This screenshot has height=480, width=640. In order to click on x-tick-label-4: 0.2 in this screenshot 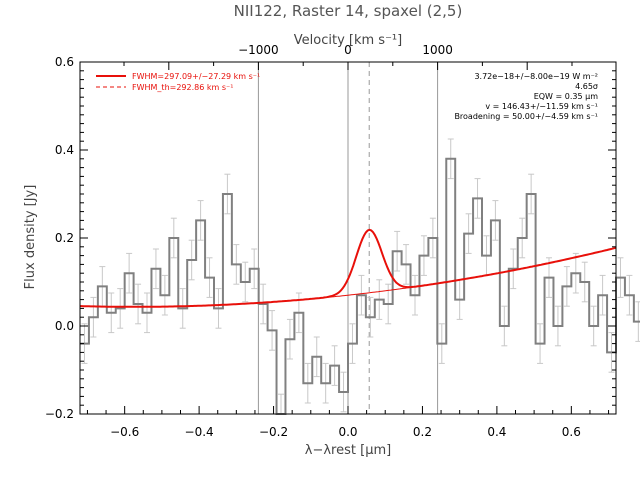, I will do `click(422, 432)`.